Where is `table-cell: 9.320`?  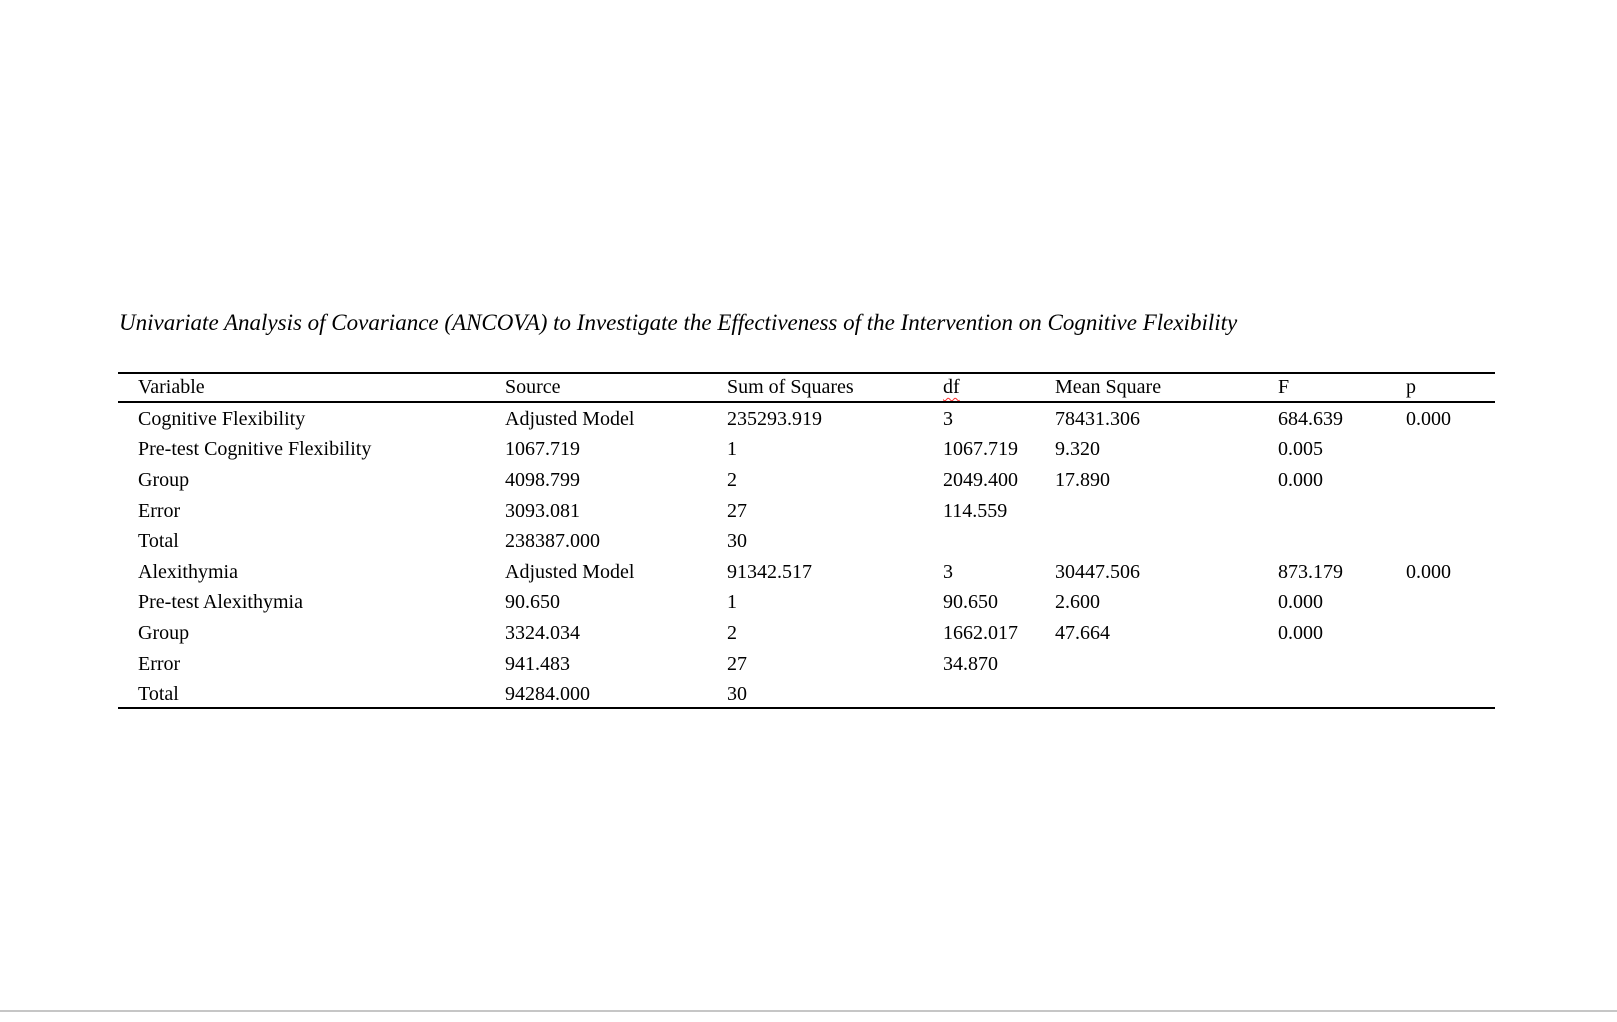 table-cell: 9.320 is located at coordinates (1077, 449).